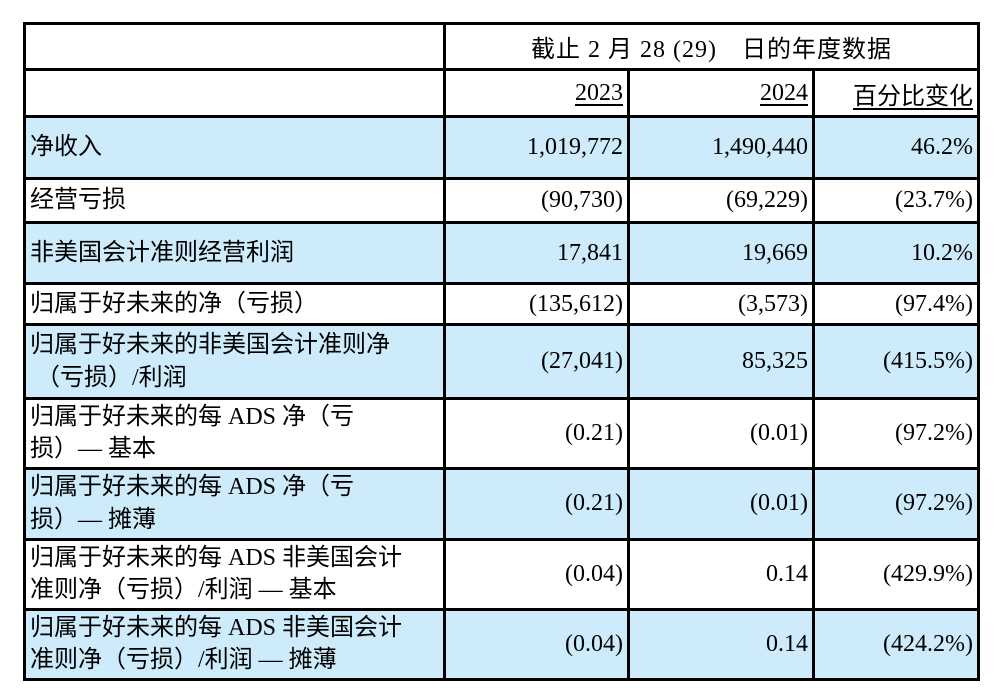 This screenshot has width=994, height=692. What do you see at coordinates (536, 147) in the screenshot?
I see `value-2023: 1,019,772` at bounding box center [536, 147].